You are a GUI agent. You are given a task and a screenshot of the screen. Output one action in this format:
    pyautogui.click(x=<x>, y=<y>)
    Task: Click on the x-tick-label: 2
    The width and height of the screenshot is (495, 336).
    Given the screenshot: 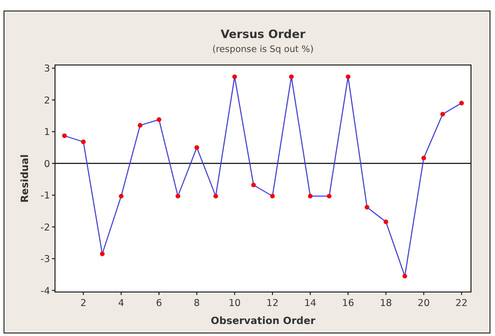 What is the action you would take?
    pyautogui.click(x=83, y=303)
    